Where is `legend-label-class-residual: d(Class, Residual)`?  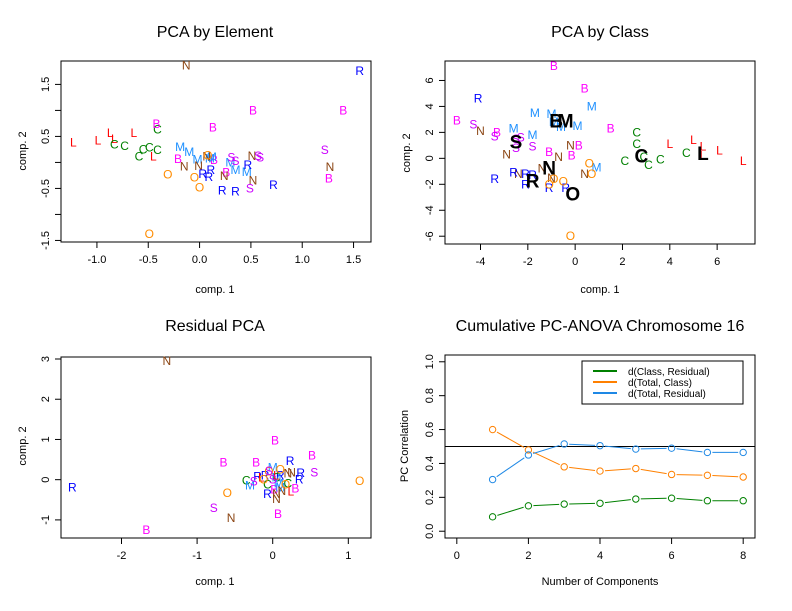
legend-label-class-residual: d(Class, Residual) is located at coordinates (669, 372).